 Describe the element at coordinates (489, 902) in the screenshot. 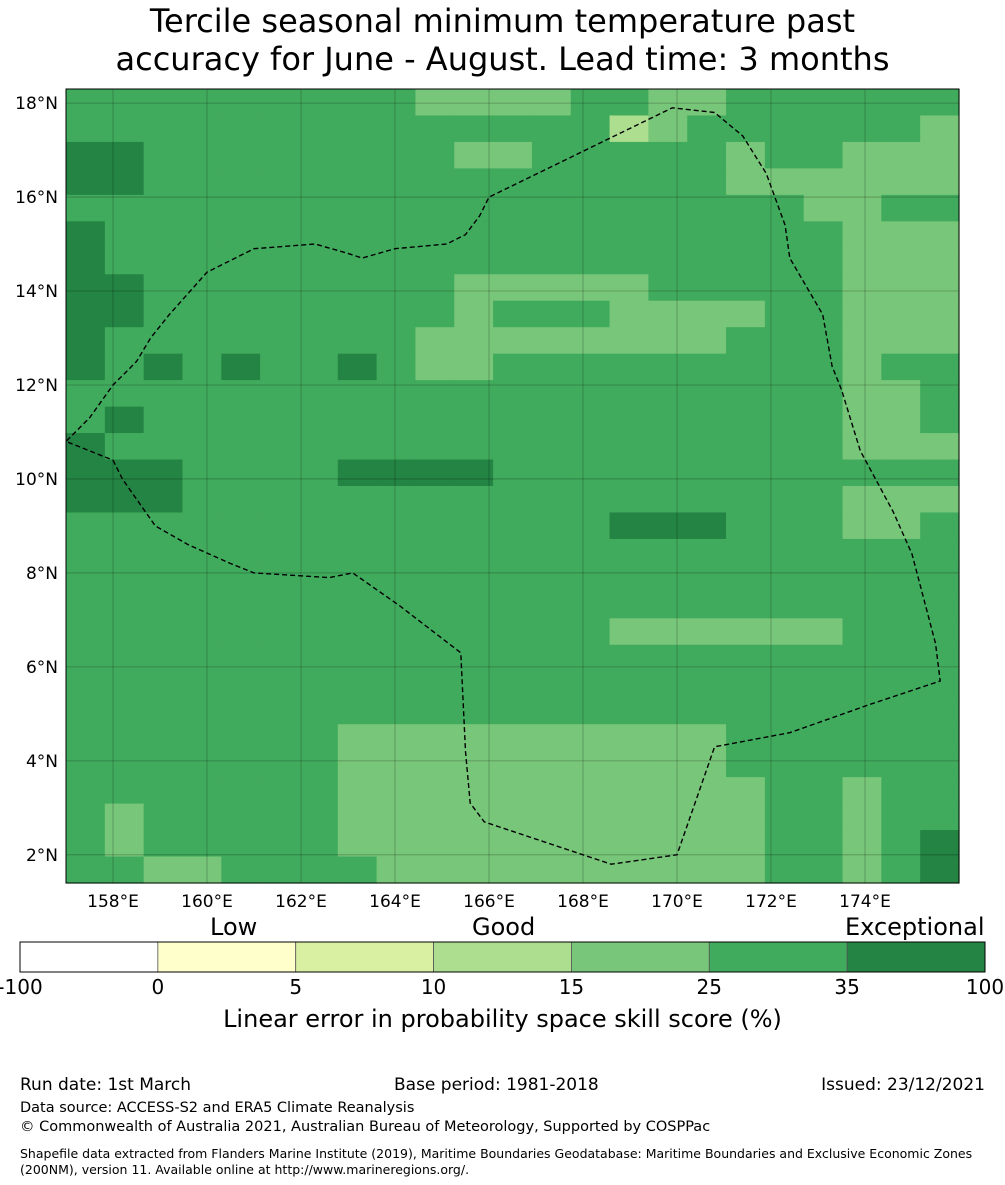

I see `x-tick-label: 166°E` at that location.